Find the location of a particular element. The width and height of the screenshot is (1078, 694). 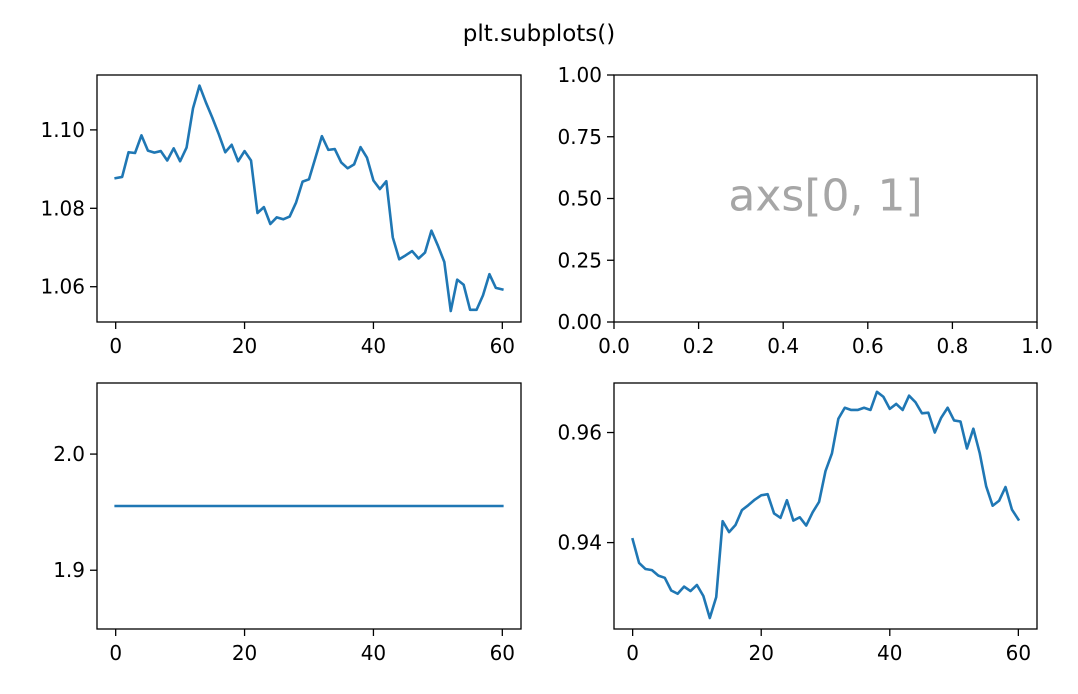

x-tick-label-axs10-1: 20 is located at coordinates (244, 653).